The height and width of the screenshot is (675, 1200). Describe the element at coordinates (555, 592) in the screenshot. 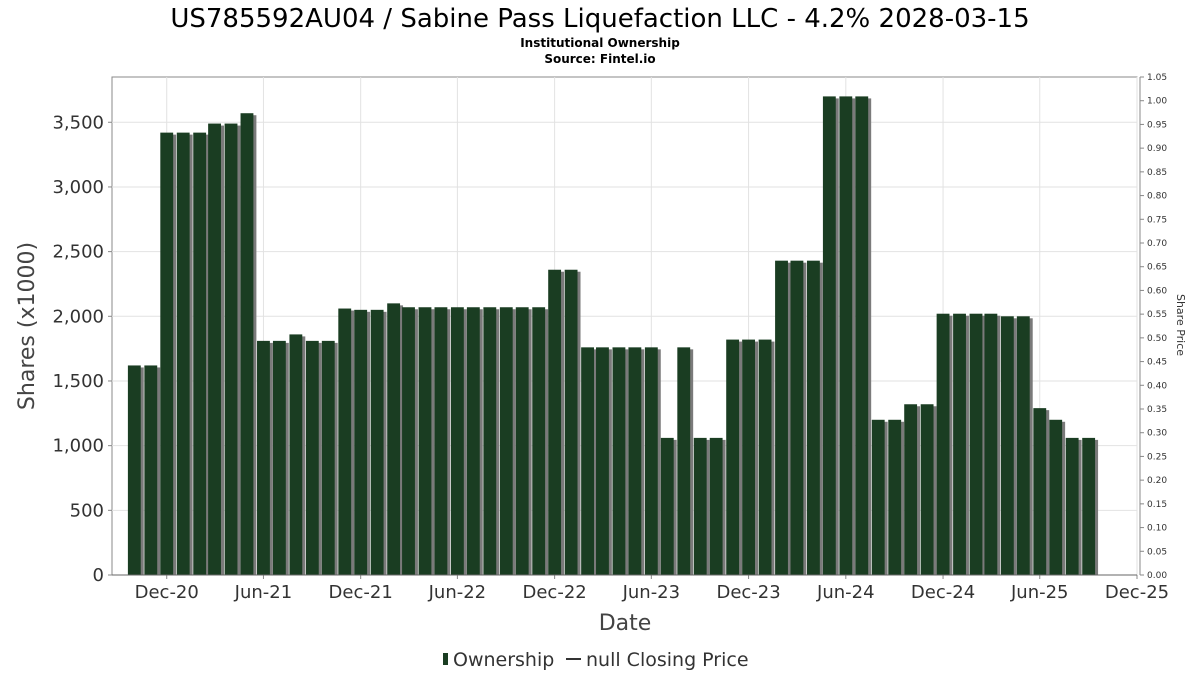

I see `x-tick-label: Dec-22` at that location.